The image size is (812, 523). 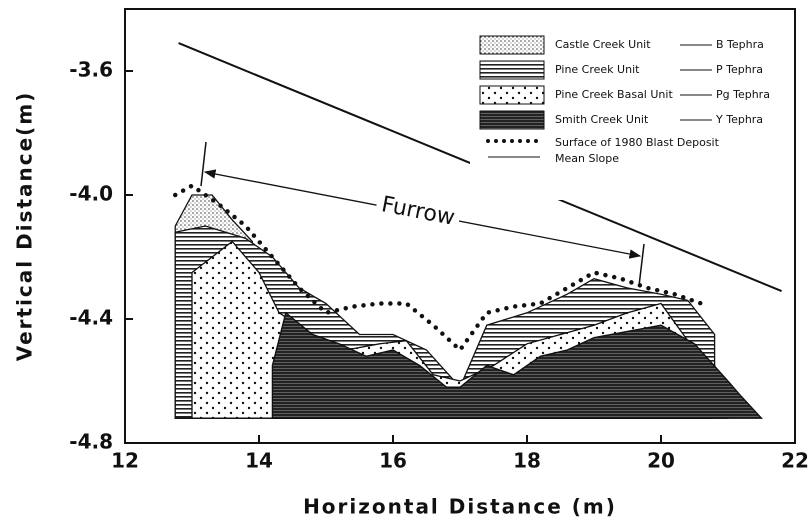 What do you see at coordinates (597, 69) in the screenshot?
I see `legend-label: Pine Creek Unit` at bounding box center [597, 69].